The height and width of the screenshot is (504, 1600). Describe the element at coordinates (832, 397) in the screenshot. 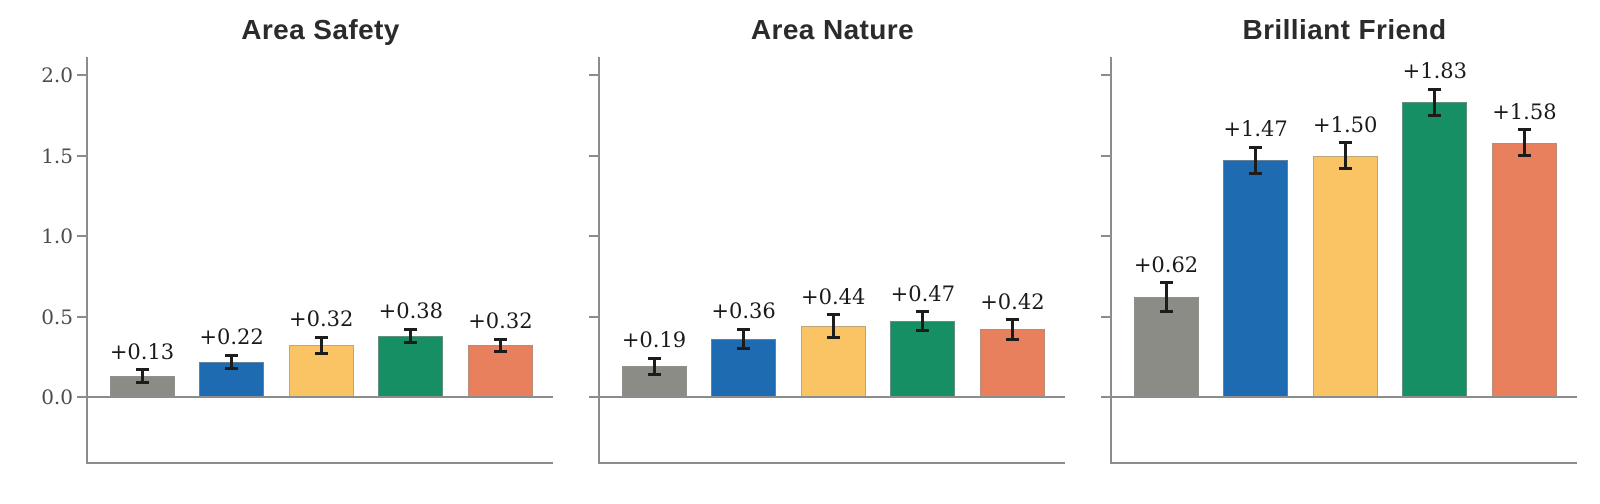

I see `zero-line-area-nature` at that location.